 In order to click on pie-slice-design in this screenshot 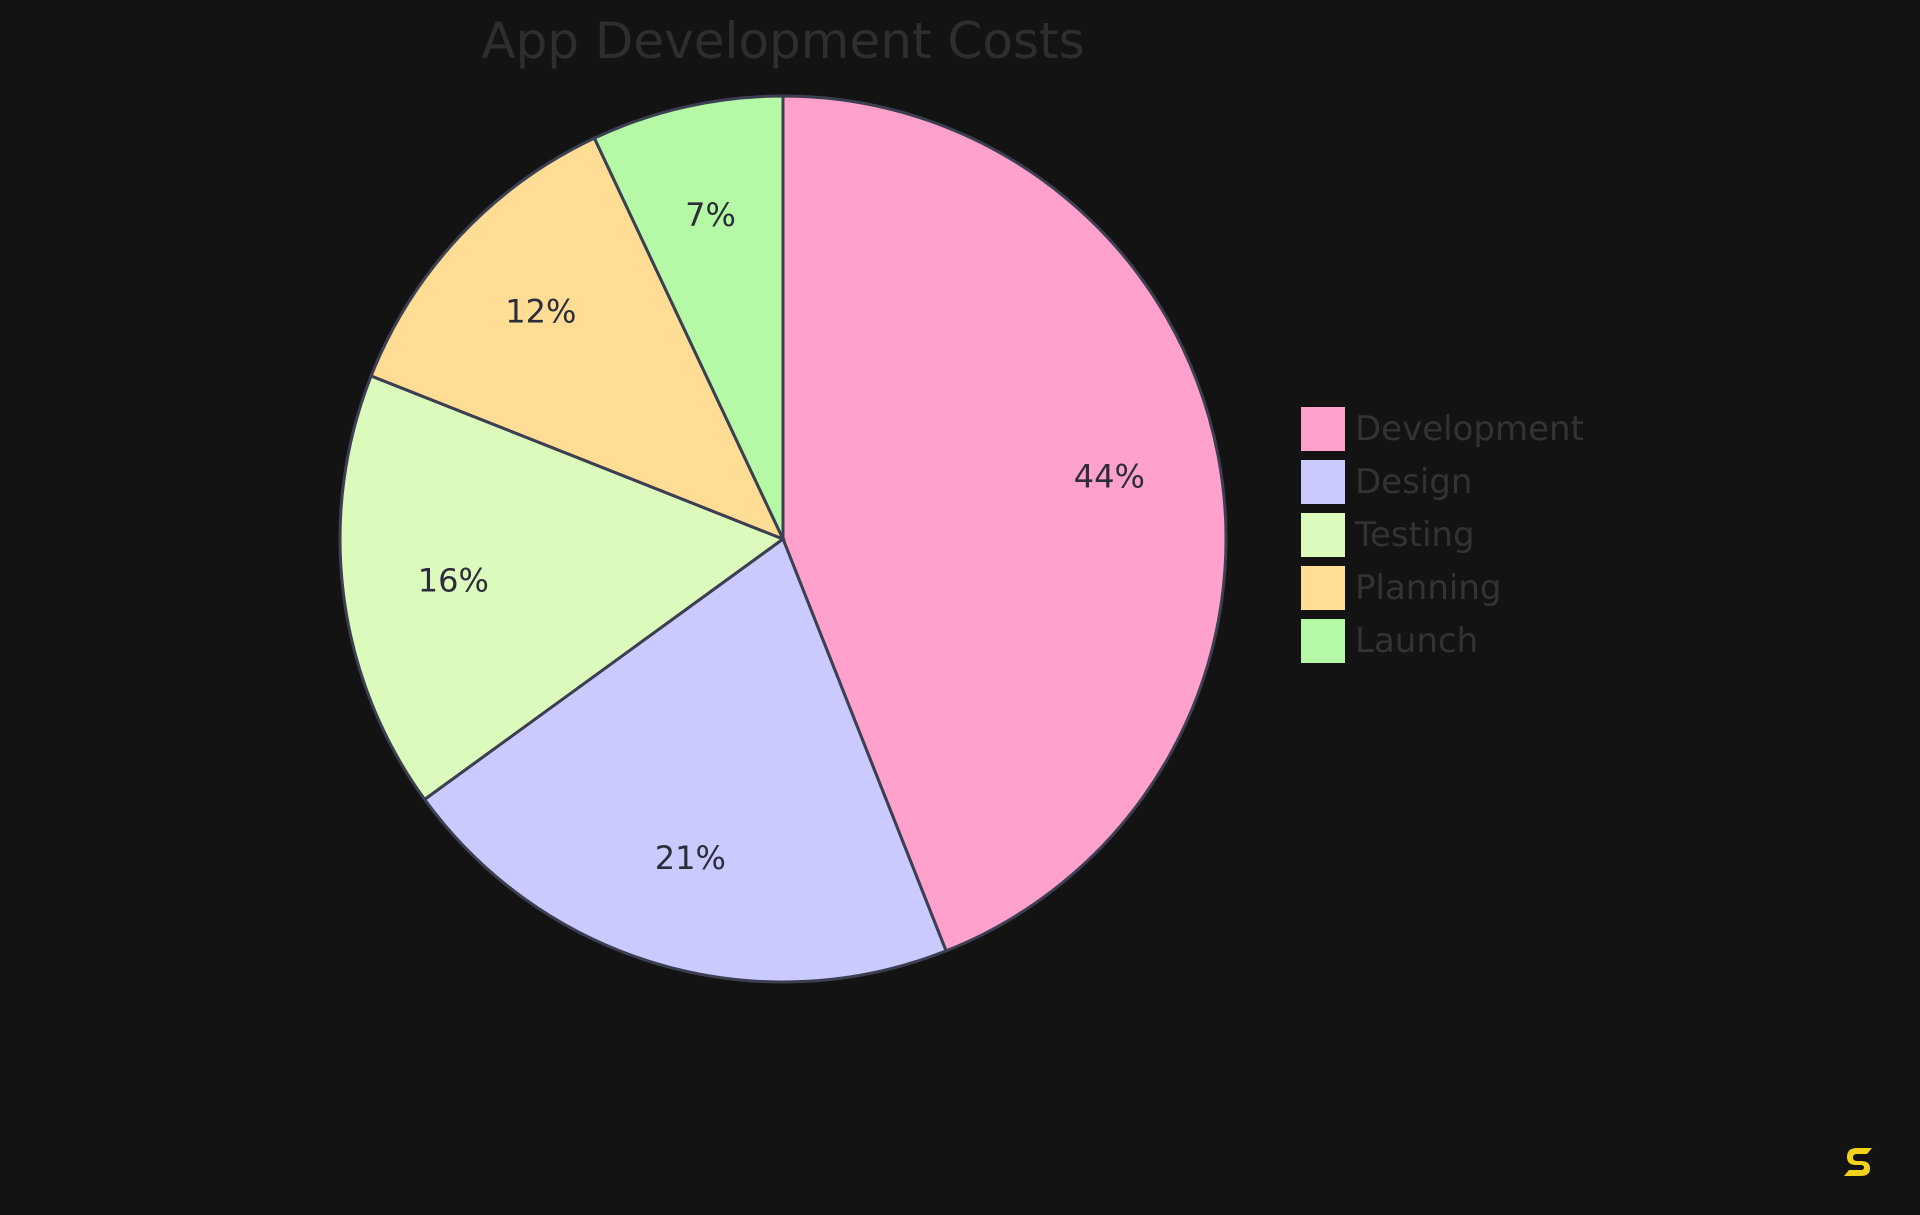, I will do `click(685, 760)`.